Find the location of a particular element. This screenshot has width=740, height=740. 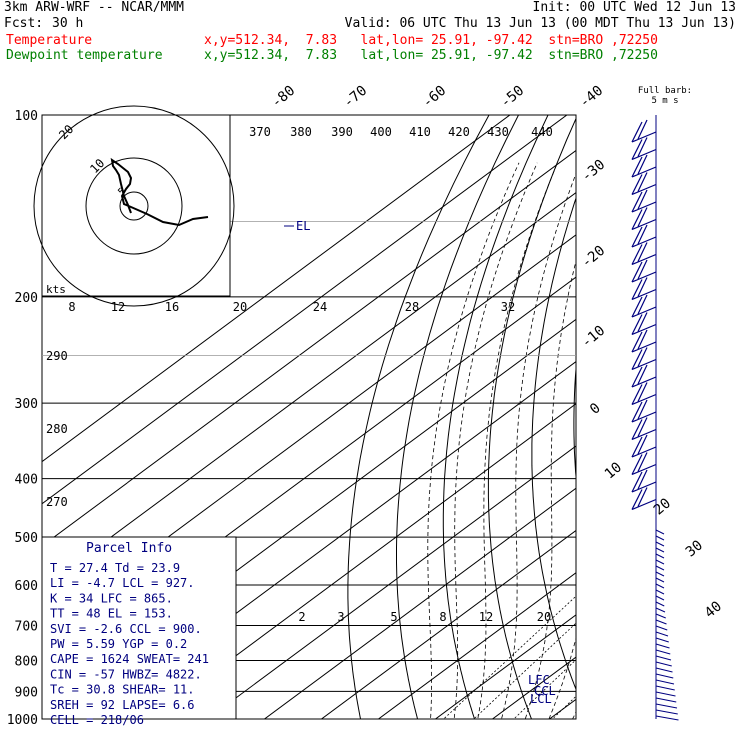

theta-label: 370 is located at coordinates (260, 132).